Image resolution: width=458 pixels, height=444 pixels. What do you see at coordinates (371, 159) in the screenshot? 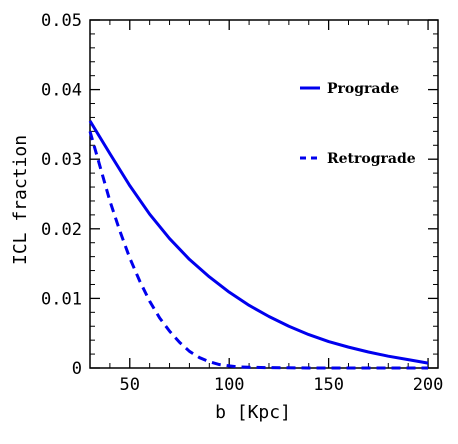
I see `legend-label-retrograde: Retrograde` at bounding box center [371, 159].